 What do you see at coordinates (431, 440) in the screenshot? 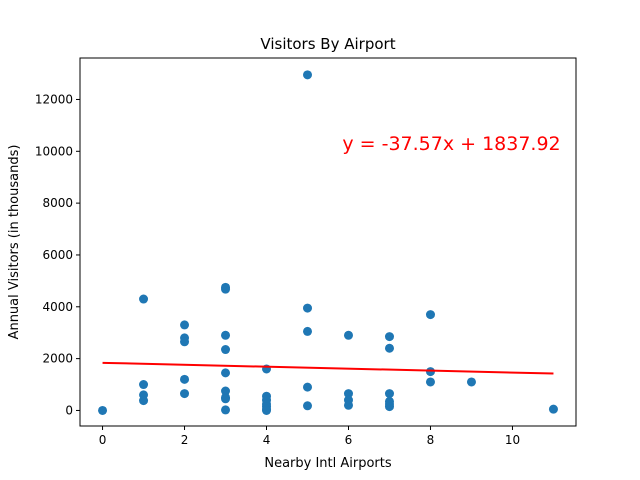
I see `x-tick-label: 8` at bounding box center [431, 440].